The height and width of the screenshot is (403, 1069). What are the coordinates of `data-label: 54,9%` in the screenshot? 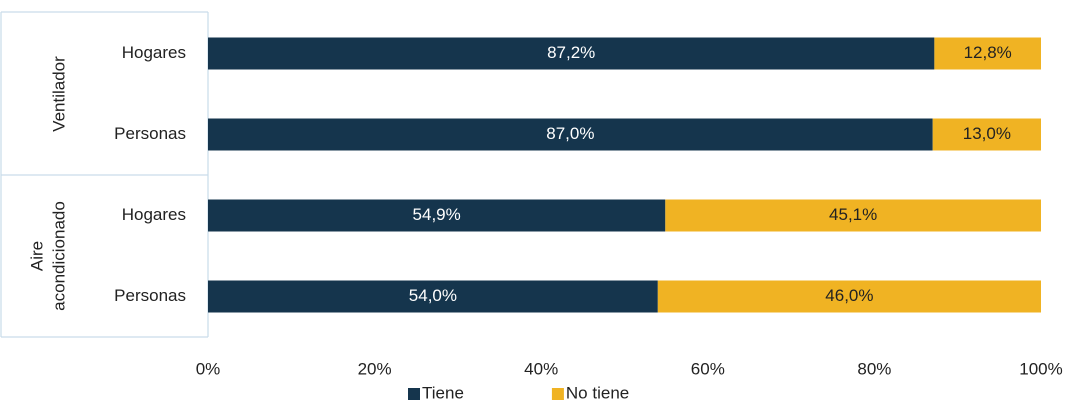 It's located at (437, 214).